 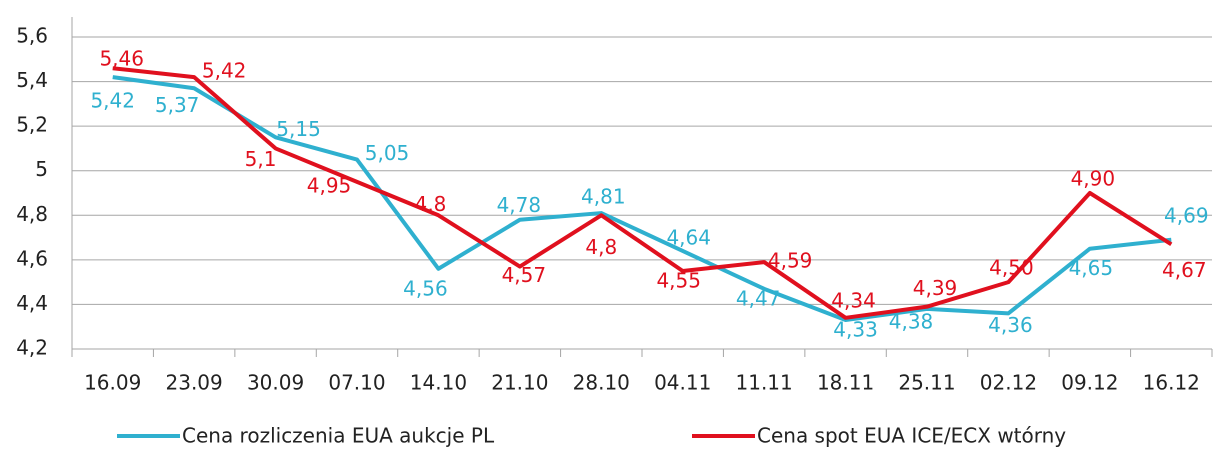 I want to click on y-tick-label: 5,6, so click(x=32, y=36).